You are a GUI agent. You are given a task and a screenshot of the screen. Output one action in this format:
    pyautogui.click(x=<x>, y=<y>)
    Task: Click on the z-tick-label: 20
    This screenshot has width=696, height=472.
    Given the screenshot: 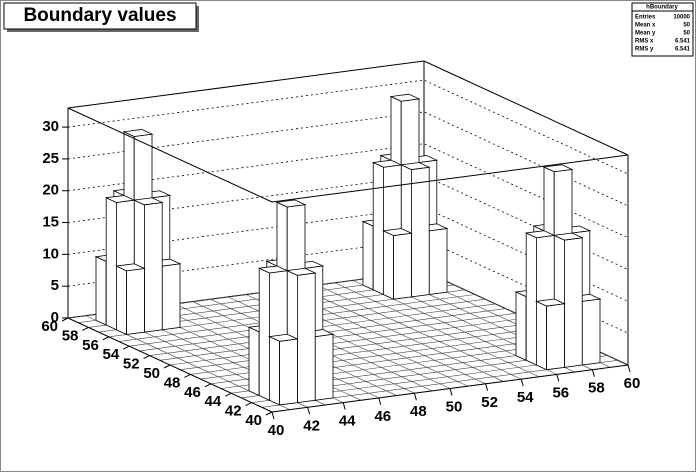 What is the action you would take?
    pyautogui.click(x=50, y=190)
    